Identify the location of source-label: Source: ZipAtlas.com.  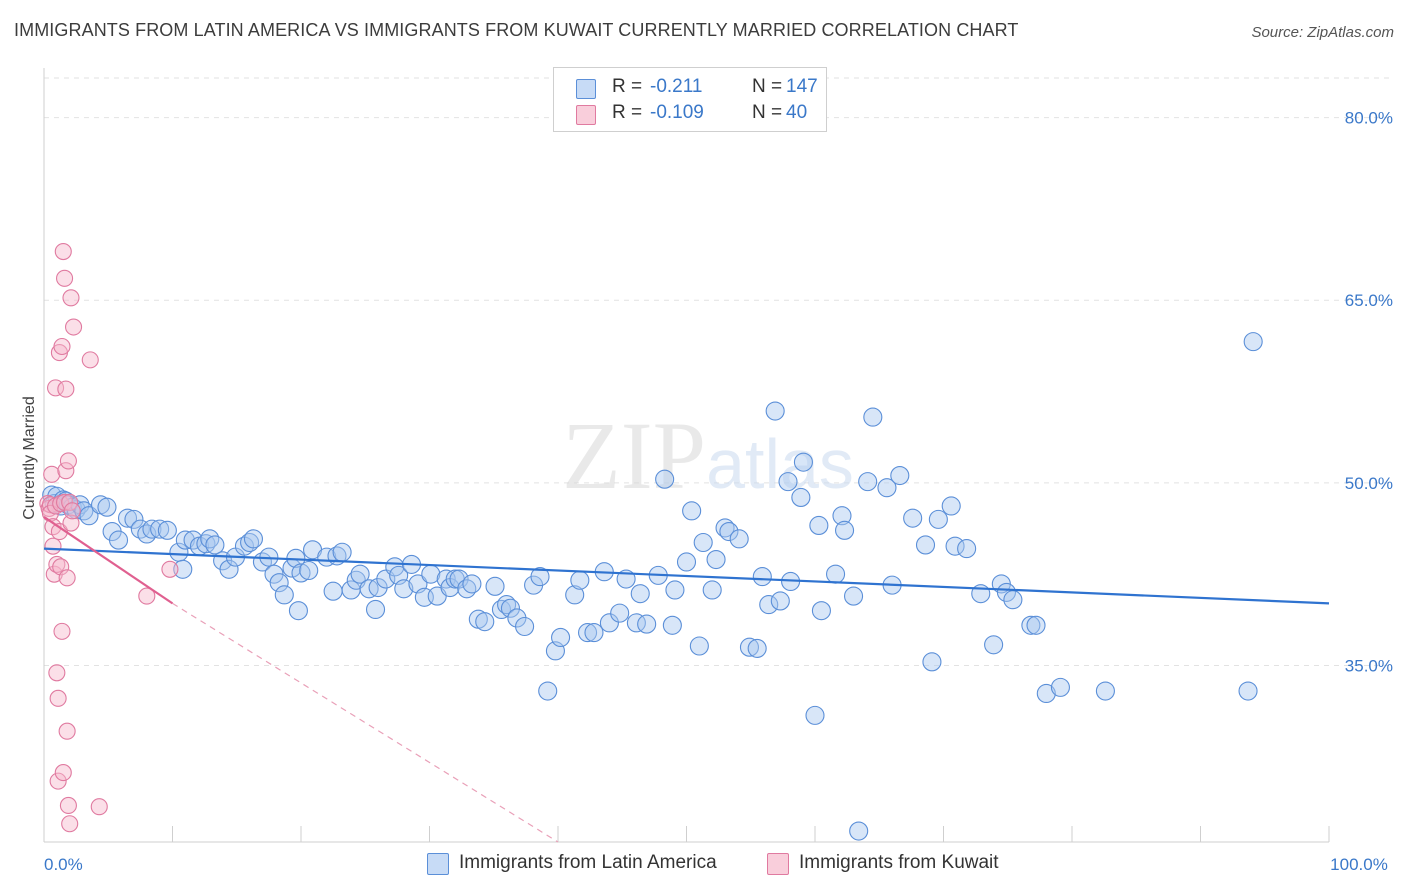
(1322, 32).